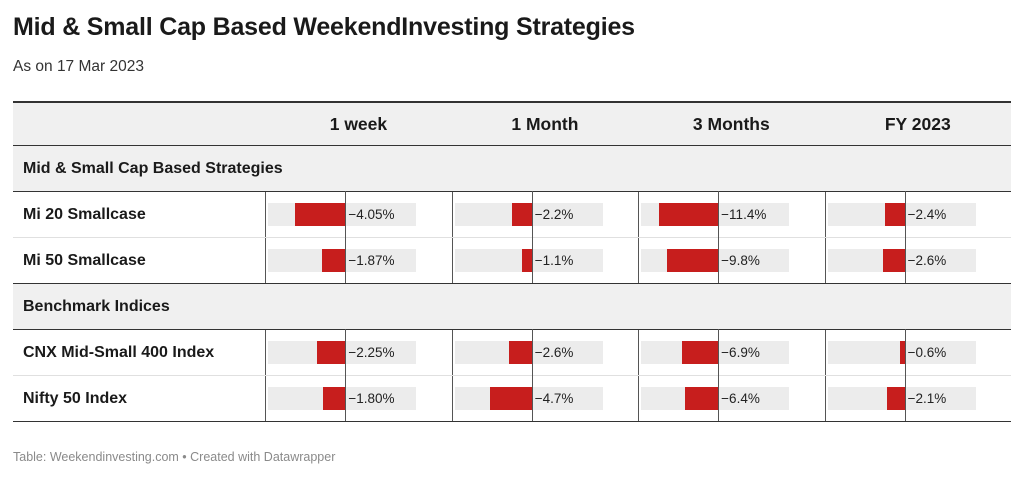 Image resolution: width=1024 pixels, height=478 pixels. Describe the element at coordinates (927, 352) in the screenshot. I see `value-label: −0.6%` at that location.